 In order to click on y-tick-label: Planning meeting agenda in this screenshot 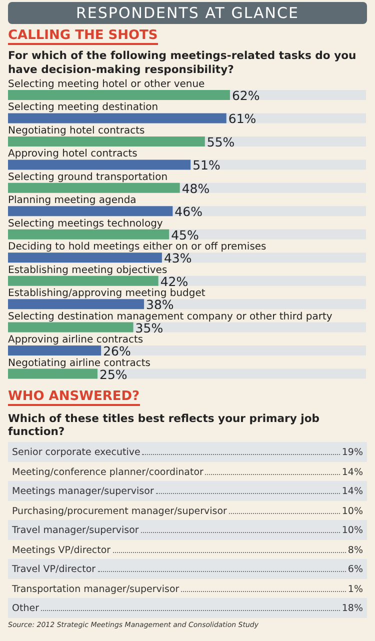, I will do `click(72, 200)`.